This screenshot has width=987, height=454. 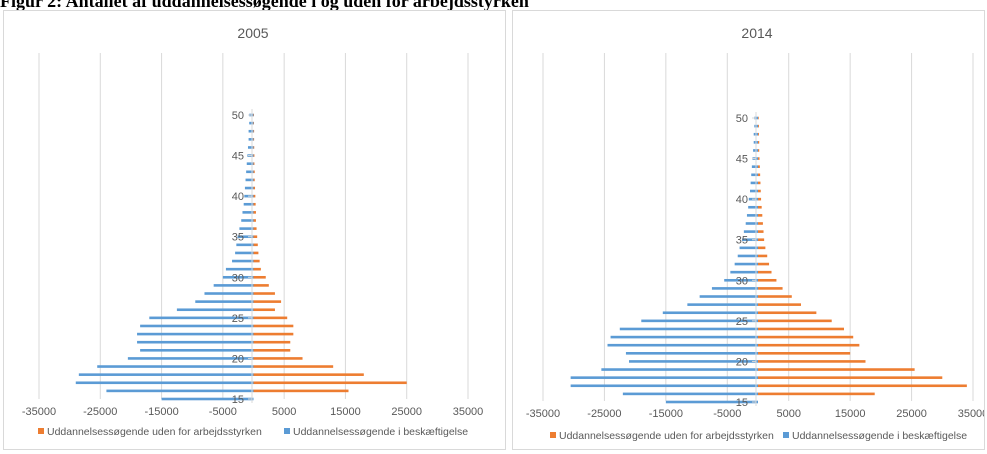 I want to click on x-tick-label-2005--15000: -15000, so click(x=161, y=412).